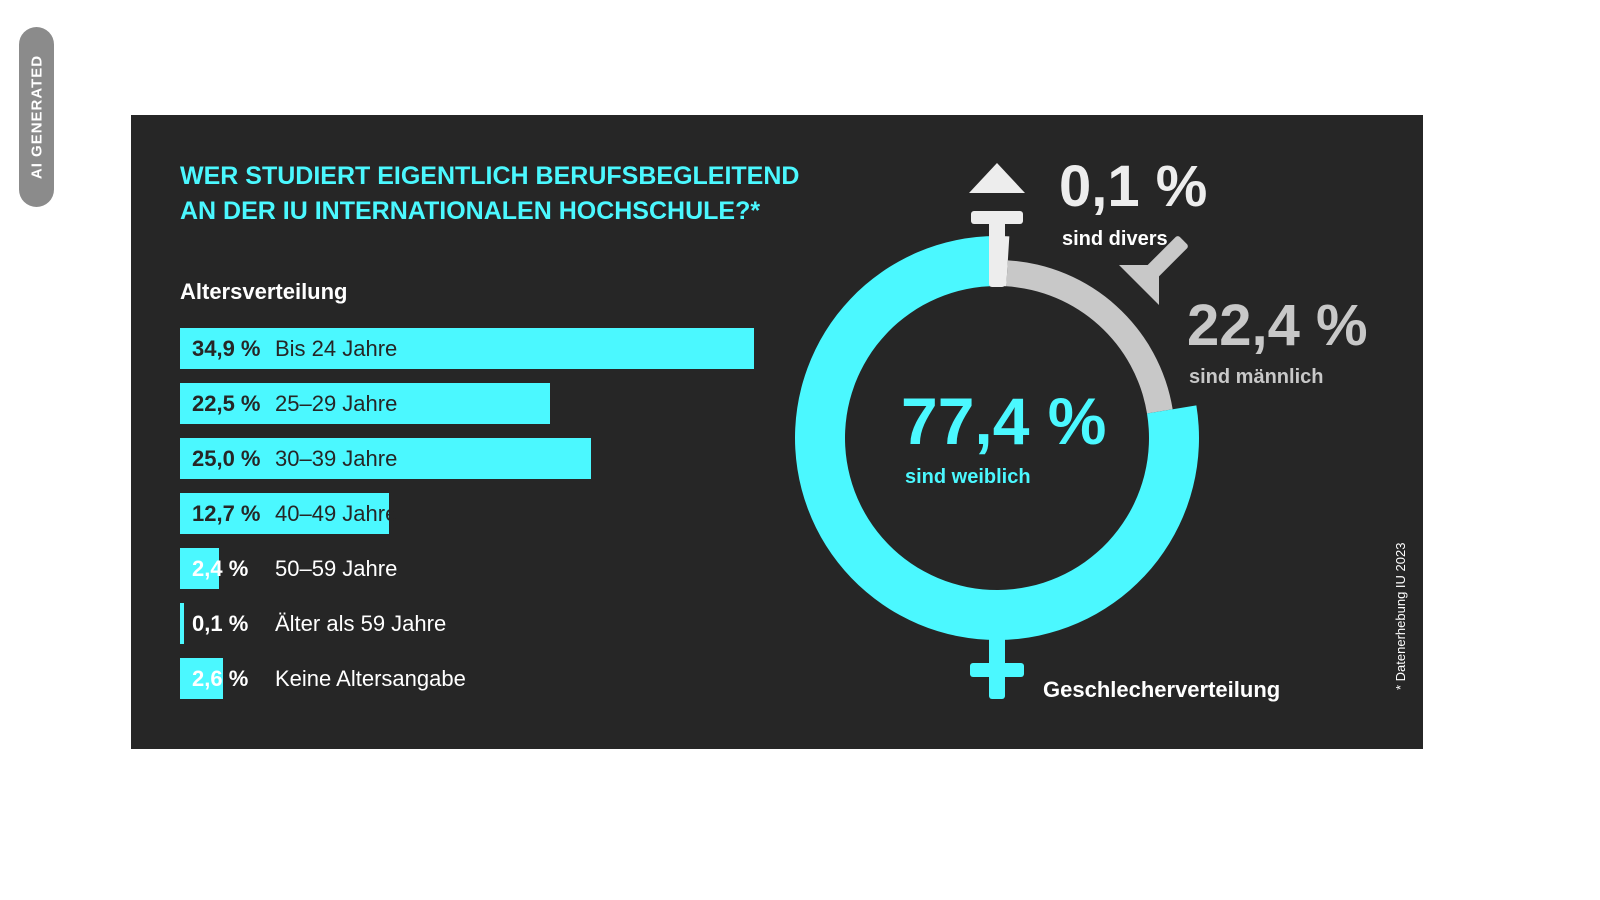 Image resolution: width=1600 pixels, height=900 pixels. I want to click on male-value-label: 22,4 %, so click(1277, 325).